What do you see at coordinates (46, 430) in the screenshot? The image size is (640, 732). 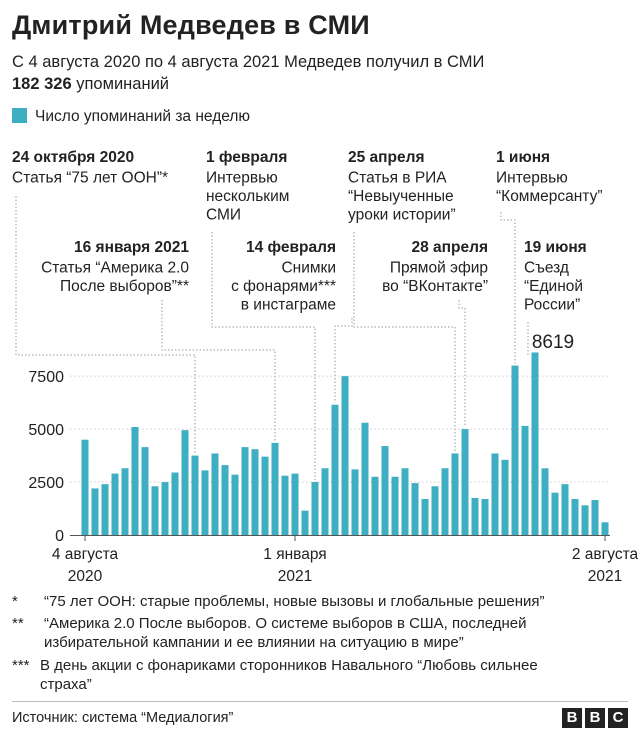 I see `y-tick-label: 5000` at bounding box center [46, 430].